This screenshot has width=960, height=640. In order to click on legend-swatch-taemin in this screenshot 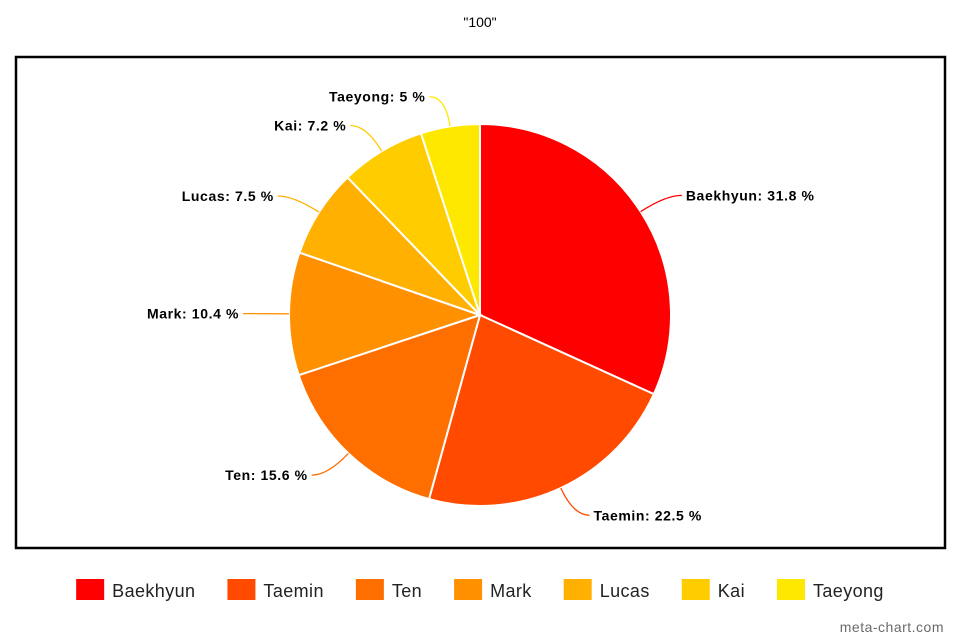, I will do `click(241, 589)`.